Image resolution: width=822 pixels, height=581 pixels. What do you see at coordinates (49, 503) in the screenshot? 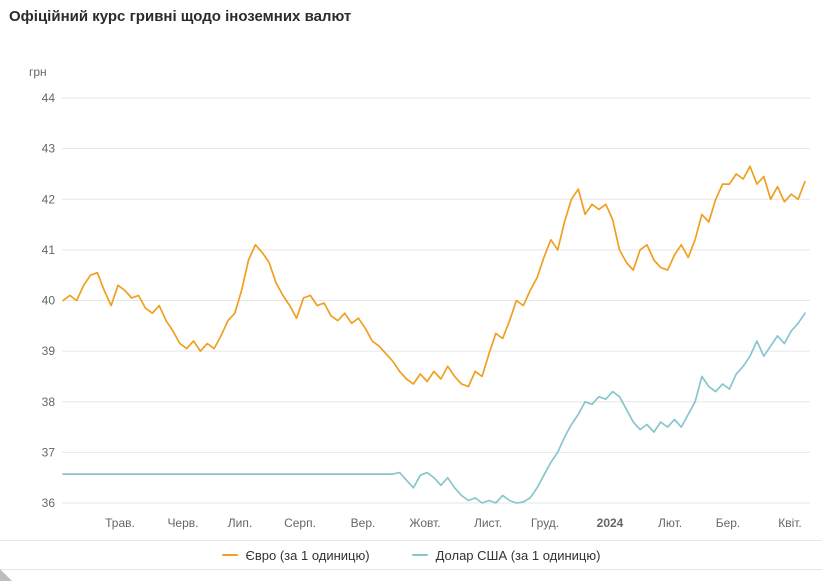
I see `y-tick-label: 36` at bounding box center [49, 503].